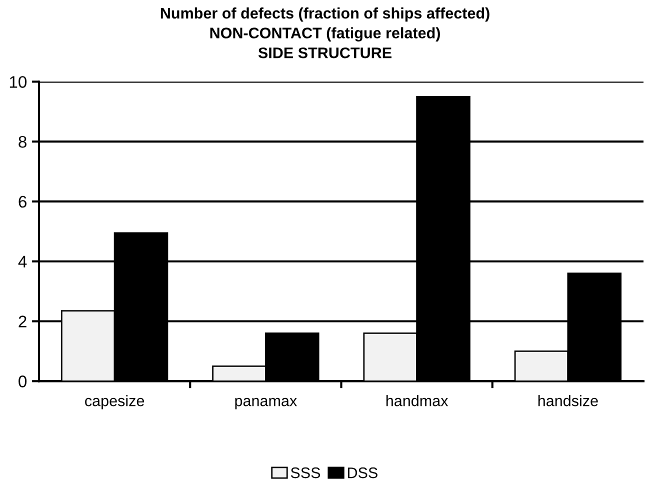  What do you see at coordinates (22, 142) in the screenshot?
I see `y-tick-label: 8` at bounding box center [22, 142].